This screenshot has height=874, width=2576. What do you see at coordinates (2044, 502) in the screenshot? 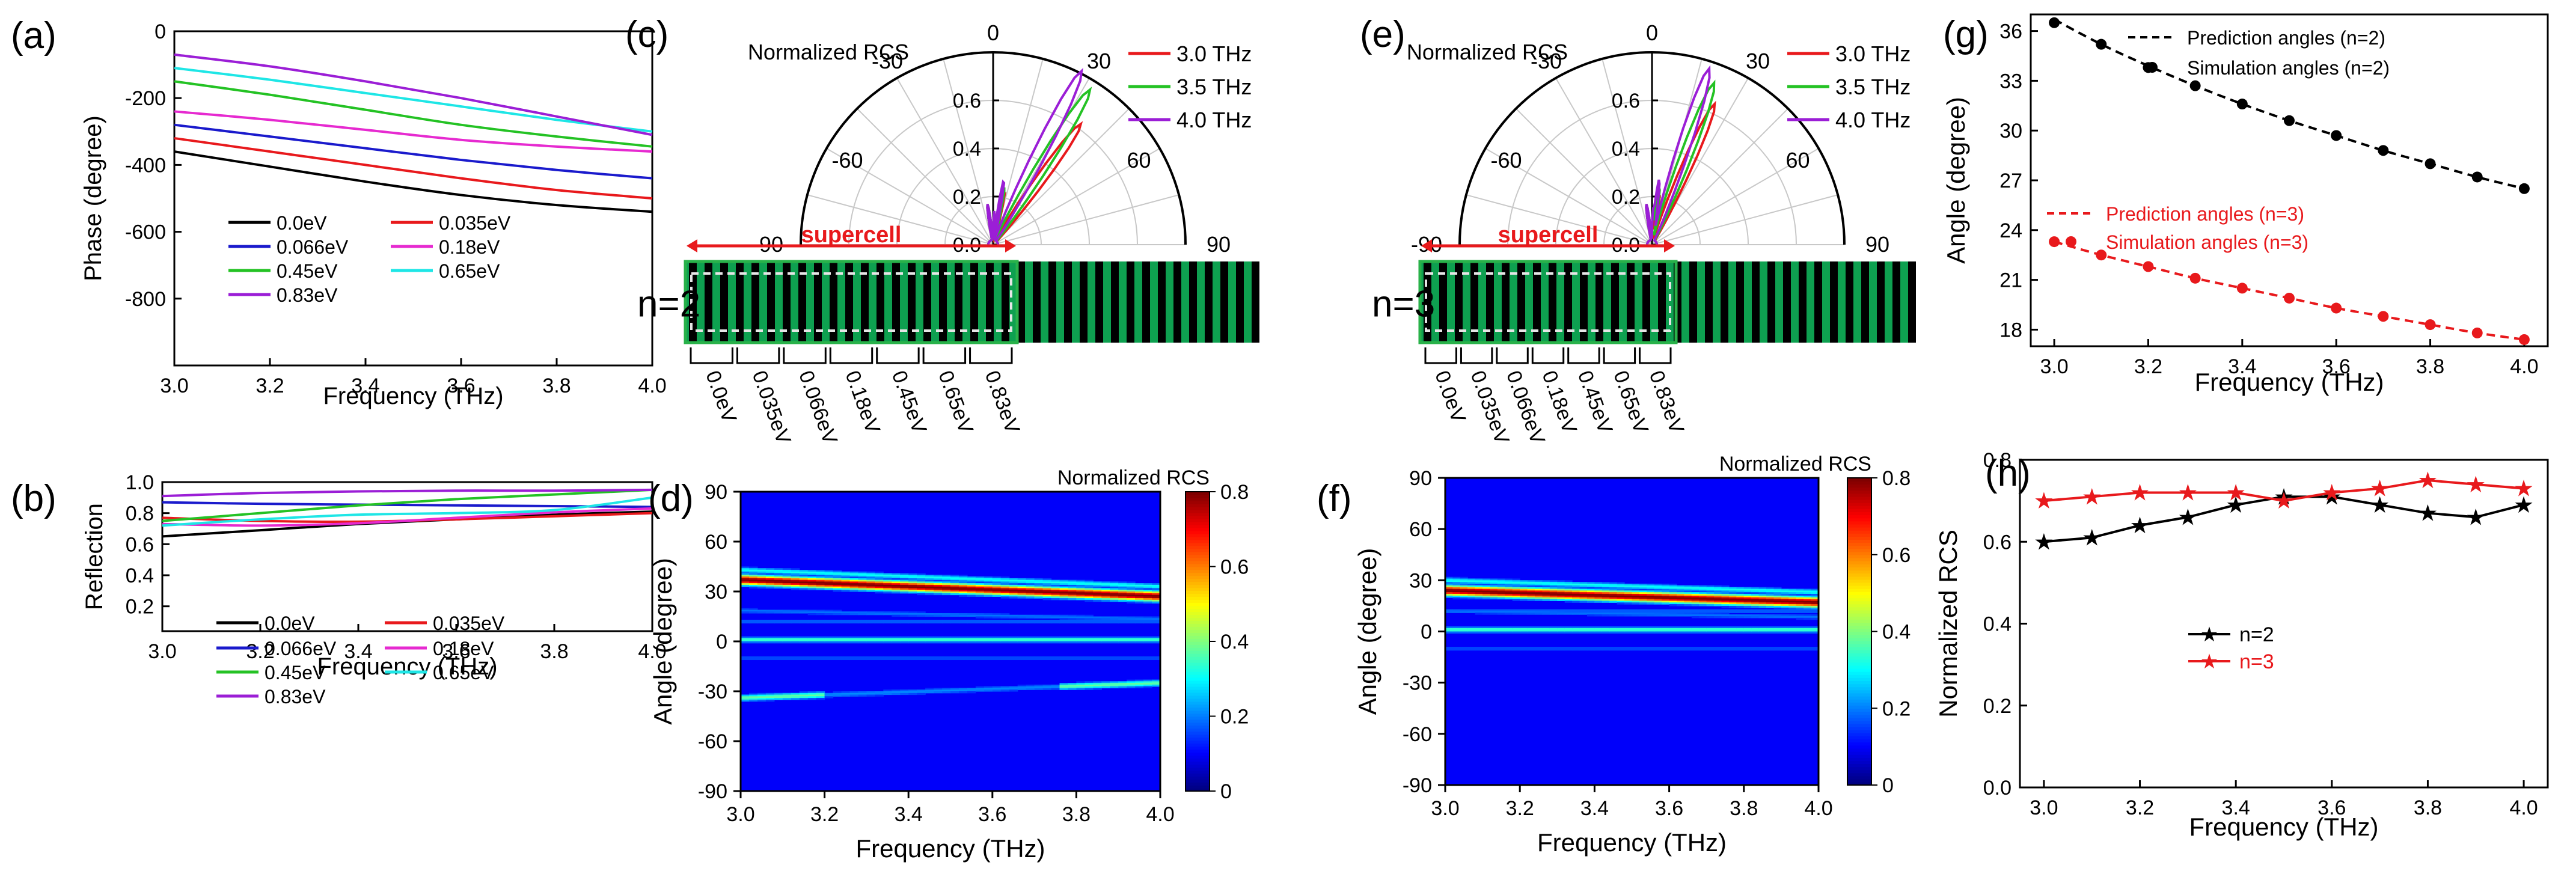
I see `star-marker: ★` at bounding box center [2044, 502].